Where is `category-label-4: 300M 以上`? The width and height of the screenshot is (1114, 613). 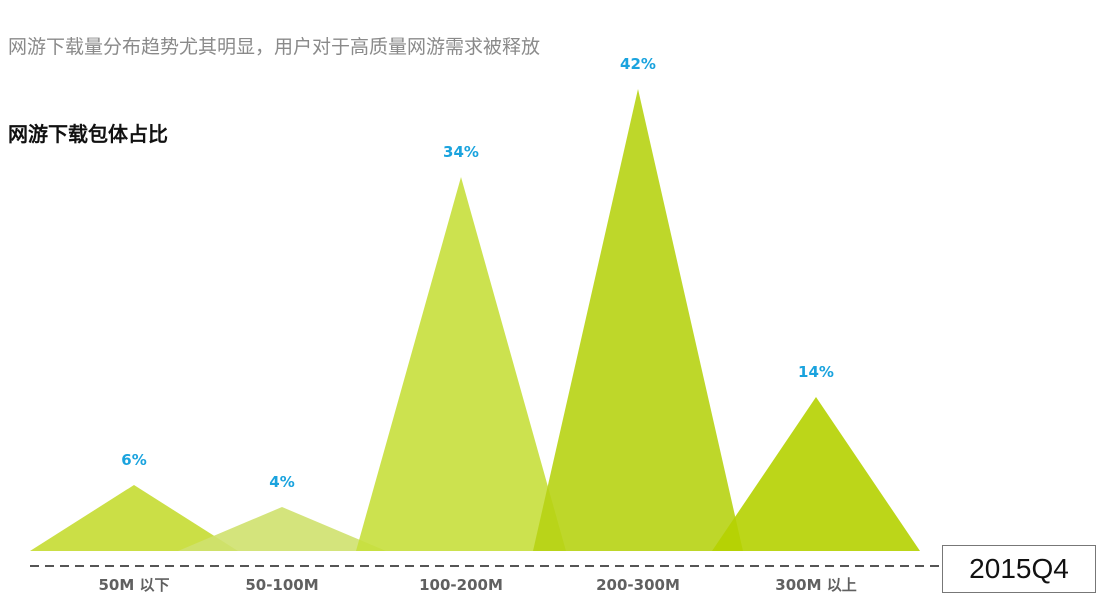
category-label-4: 300M 以上 is located at coordinates (815, 585).